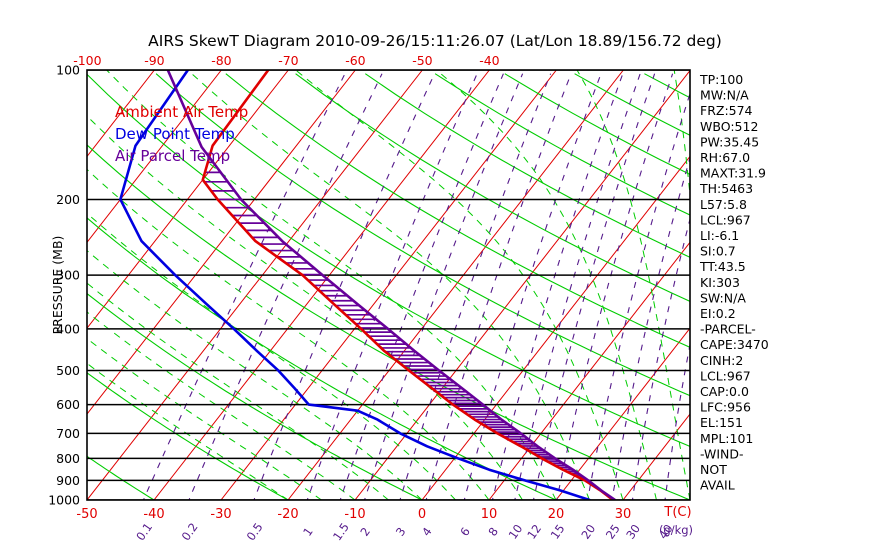 The width and height of the screenshot is (870, 560). What do you see at coordinates (221, 60) in the screenshot?
I see `top-temp-tick: -80` at bounding box center [221, 60].